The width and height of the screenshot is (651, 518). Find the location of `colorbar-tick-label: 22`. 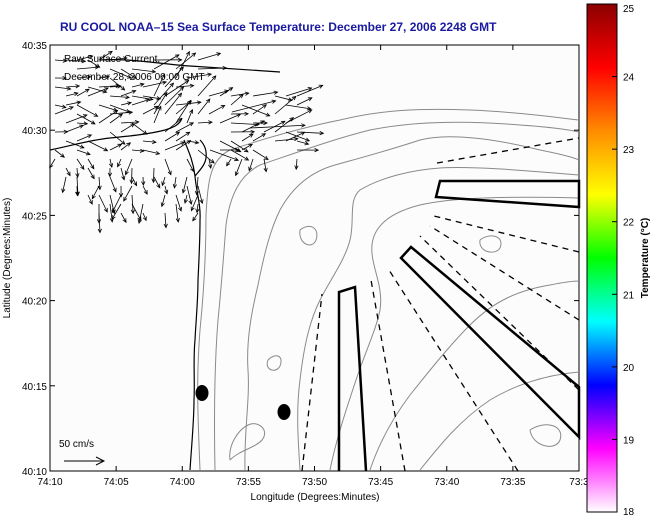

colorbar-tick-label: 22 is located at coordinates (629, 223).